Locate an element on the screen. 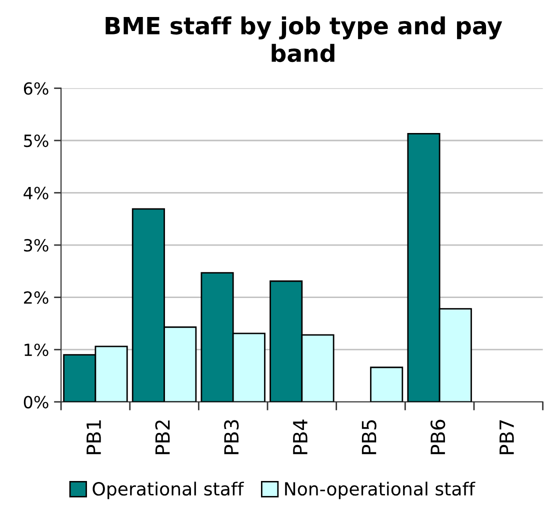 This screenshot has width=545, height=510. x-tick-label: PB3 is located at coordinates (231, 437).